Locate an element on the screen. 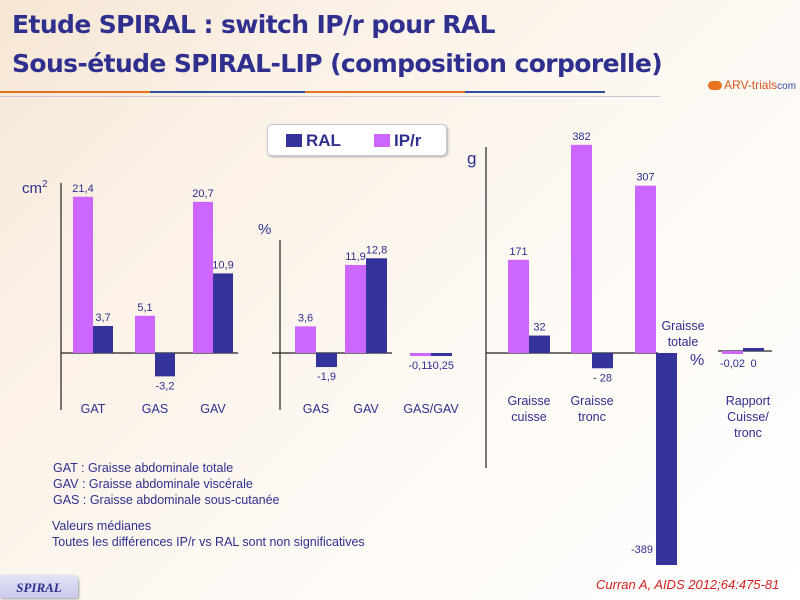 This screenshot has height=600, width=800. chart3-y-label: g is located at coordinates (471, 158).